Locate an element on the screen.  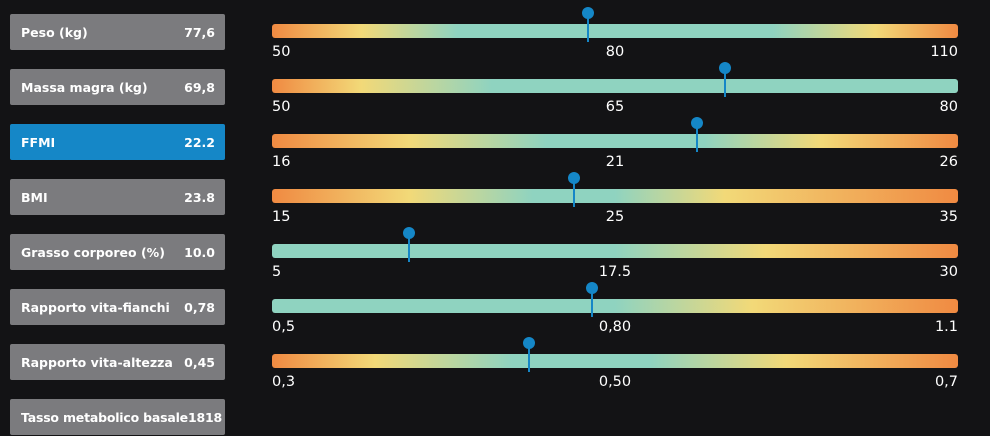
metric-massa-magra: Massa magra (kg) 69,8 is located at coordinates (117, 87).